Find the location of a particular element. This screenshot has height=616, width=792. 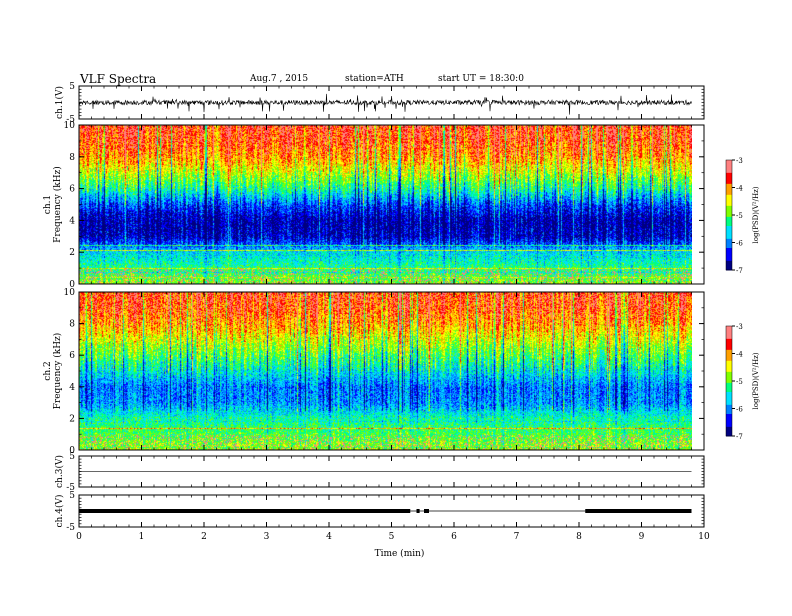

colorbar-tick-label: -5 is located at coordinates (739, 216).